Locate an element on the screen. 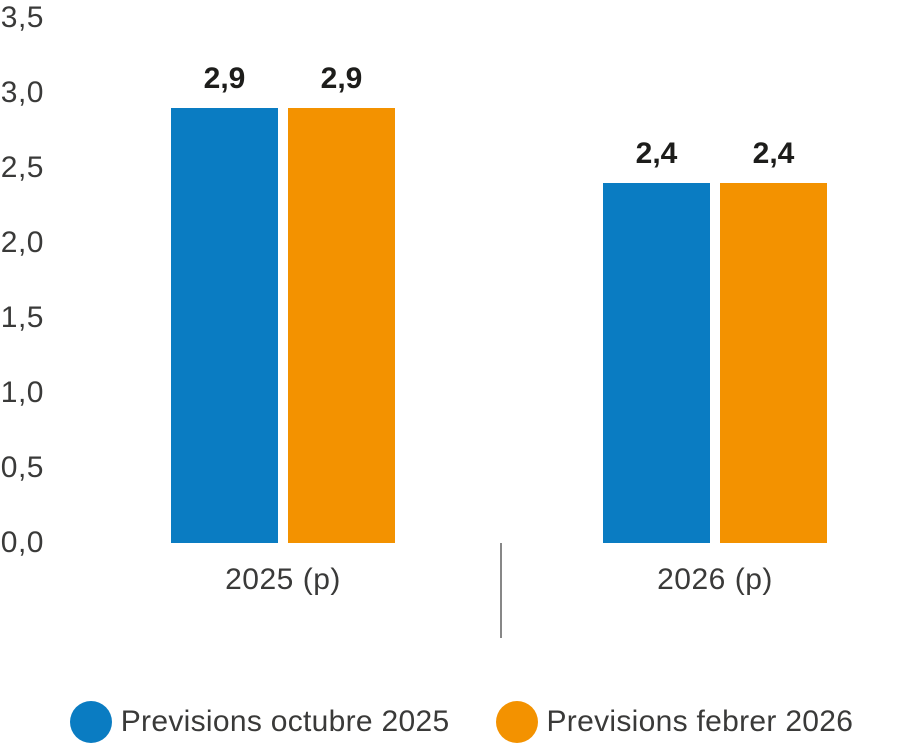  group-divider-line is located at coordinates (501, 590).